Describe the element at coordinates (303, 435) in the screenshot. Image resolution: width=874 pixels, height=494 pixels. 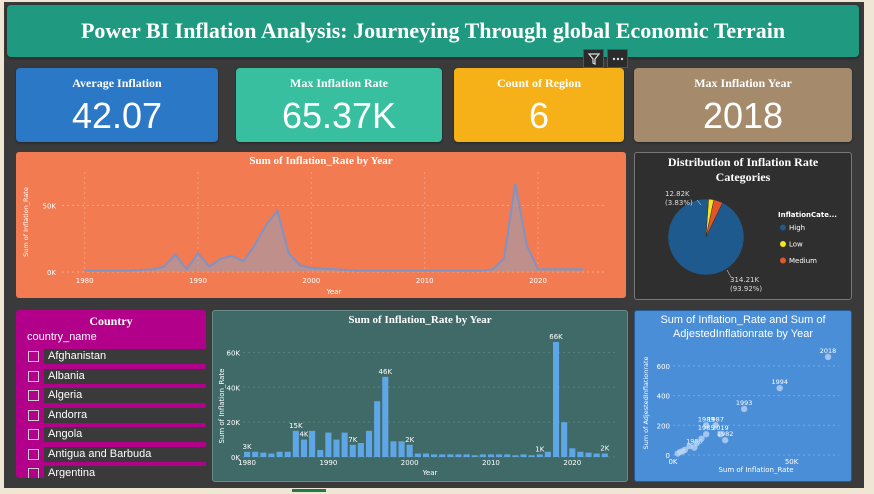
I see `data-label: 4K` at that location.